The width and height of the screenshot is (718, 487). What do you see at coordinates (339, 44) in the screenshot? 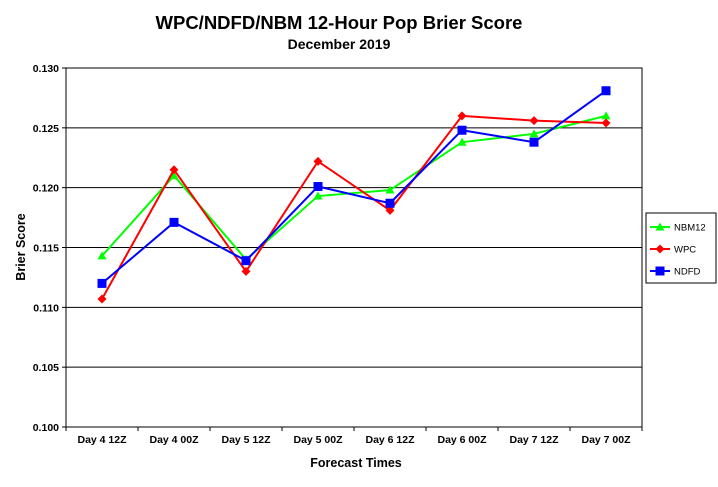
I see `chart-subtitle: December 2019` at bounding box center [339, 44].